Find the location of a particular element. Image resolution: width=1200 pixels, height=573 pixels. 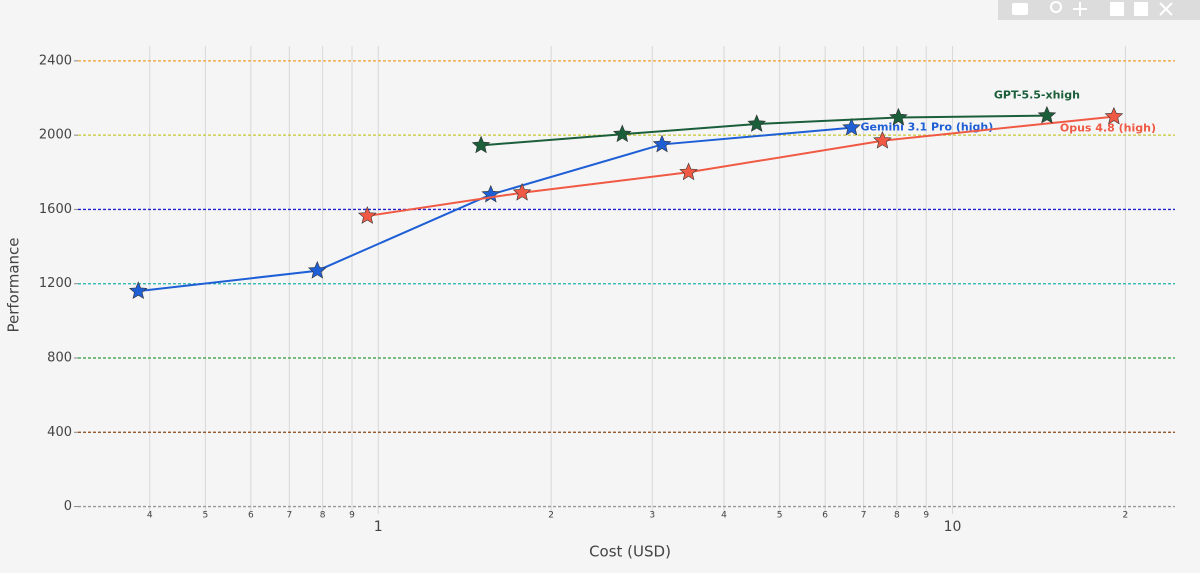

y-tick-label: 0 is located at coordinates (68, 506).